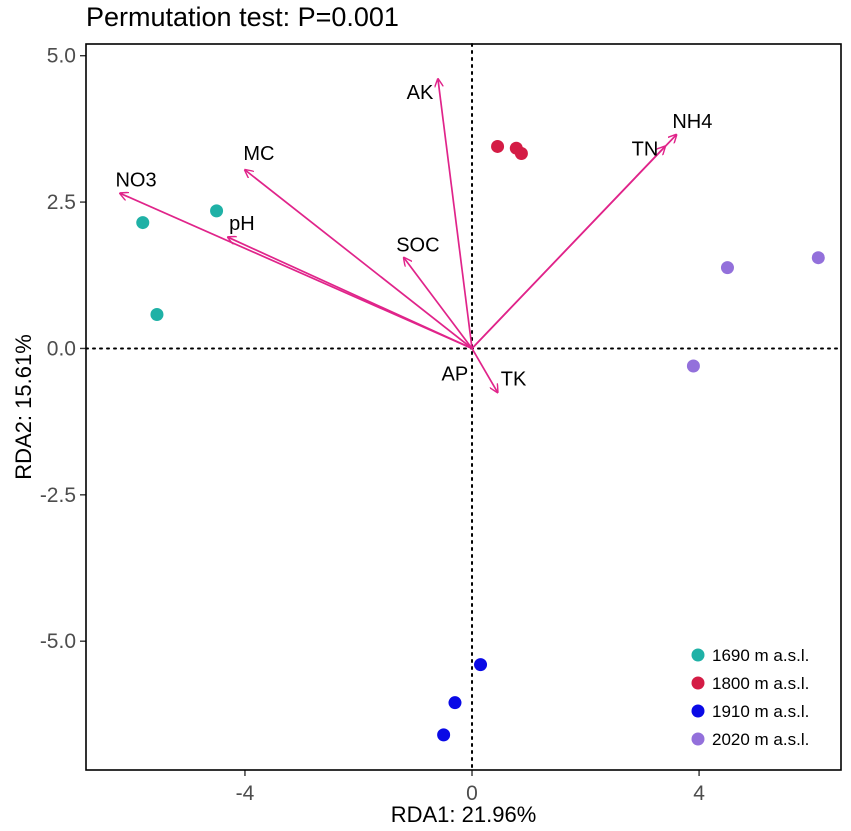 The width and height of the screenshot is (851, 831). I want to click on vector-label-tn: TN, so click(645, 149).